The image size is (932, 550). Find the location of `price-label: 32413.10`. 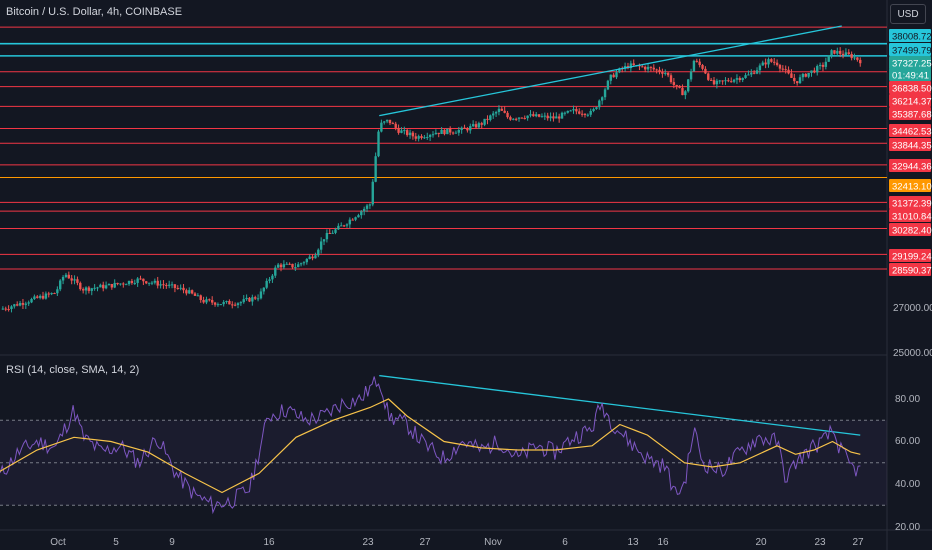

price-label: 32413.10 is located at coordinates (912, 187).